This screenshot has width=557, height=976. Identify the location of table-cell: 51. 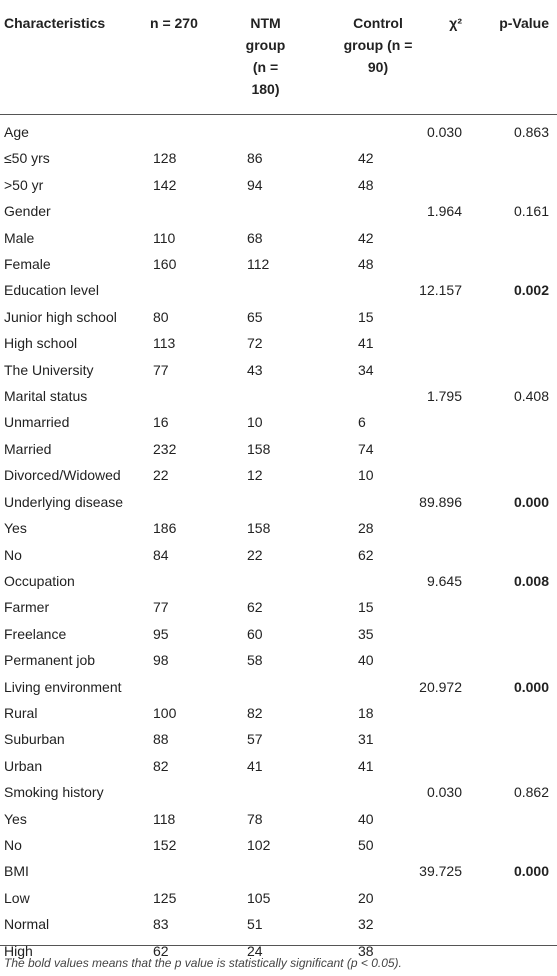
(255, 924).